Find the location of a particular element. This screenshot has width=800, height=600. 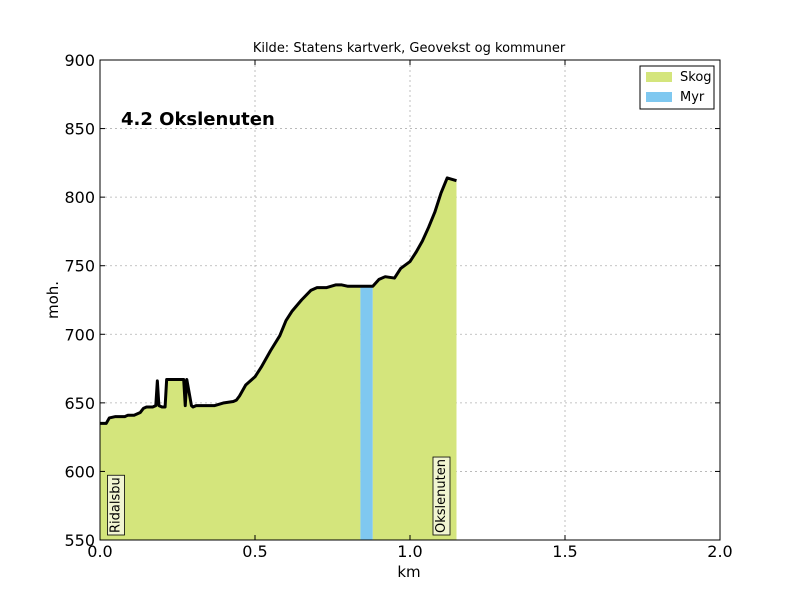

x-tick-label: 1.5 is located at coordinates (564, 551).